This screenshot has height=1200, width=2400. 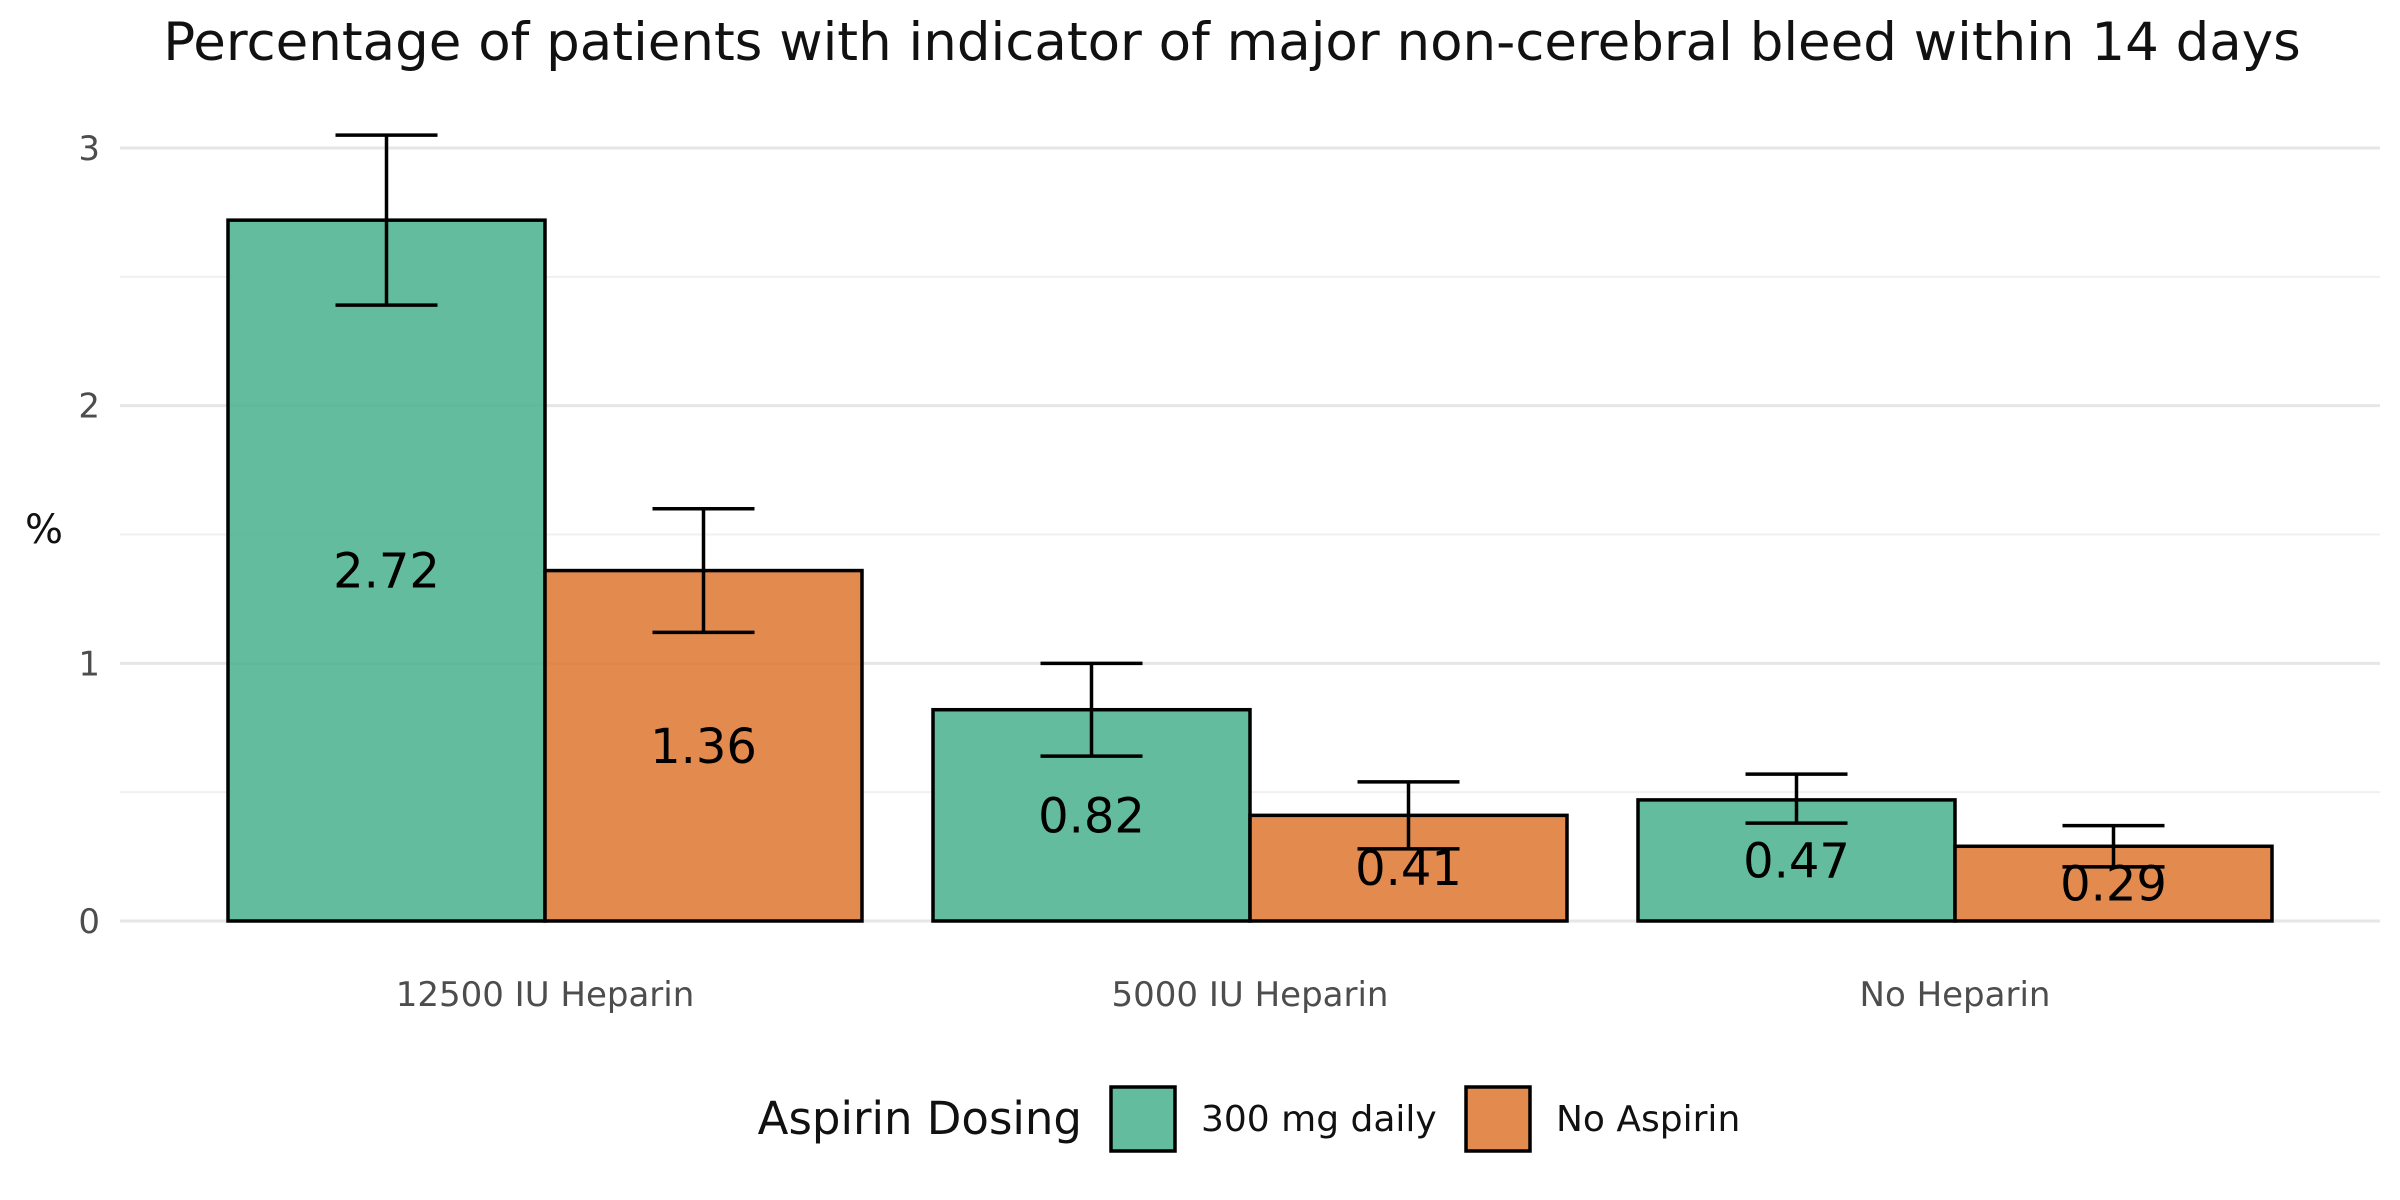 What do you see at coordinates (89, 407) in the screenshot?
I see `y-tick-label: 2` at bounding box center [89, 407].